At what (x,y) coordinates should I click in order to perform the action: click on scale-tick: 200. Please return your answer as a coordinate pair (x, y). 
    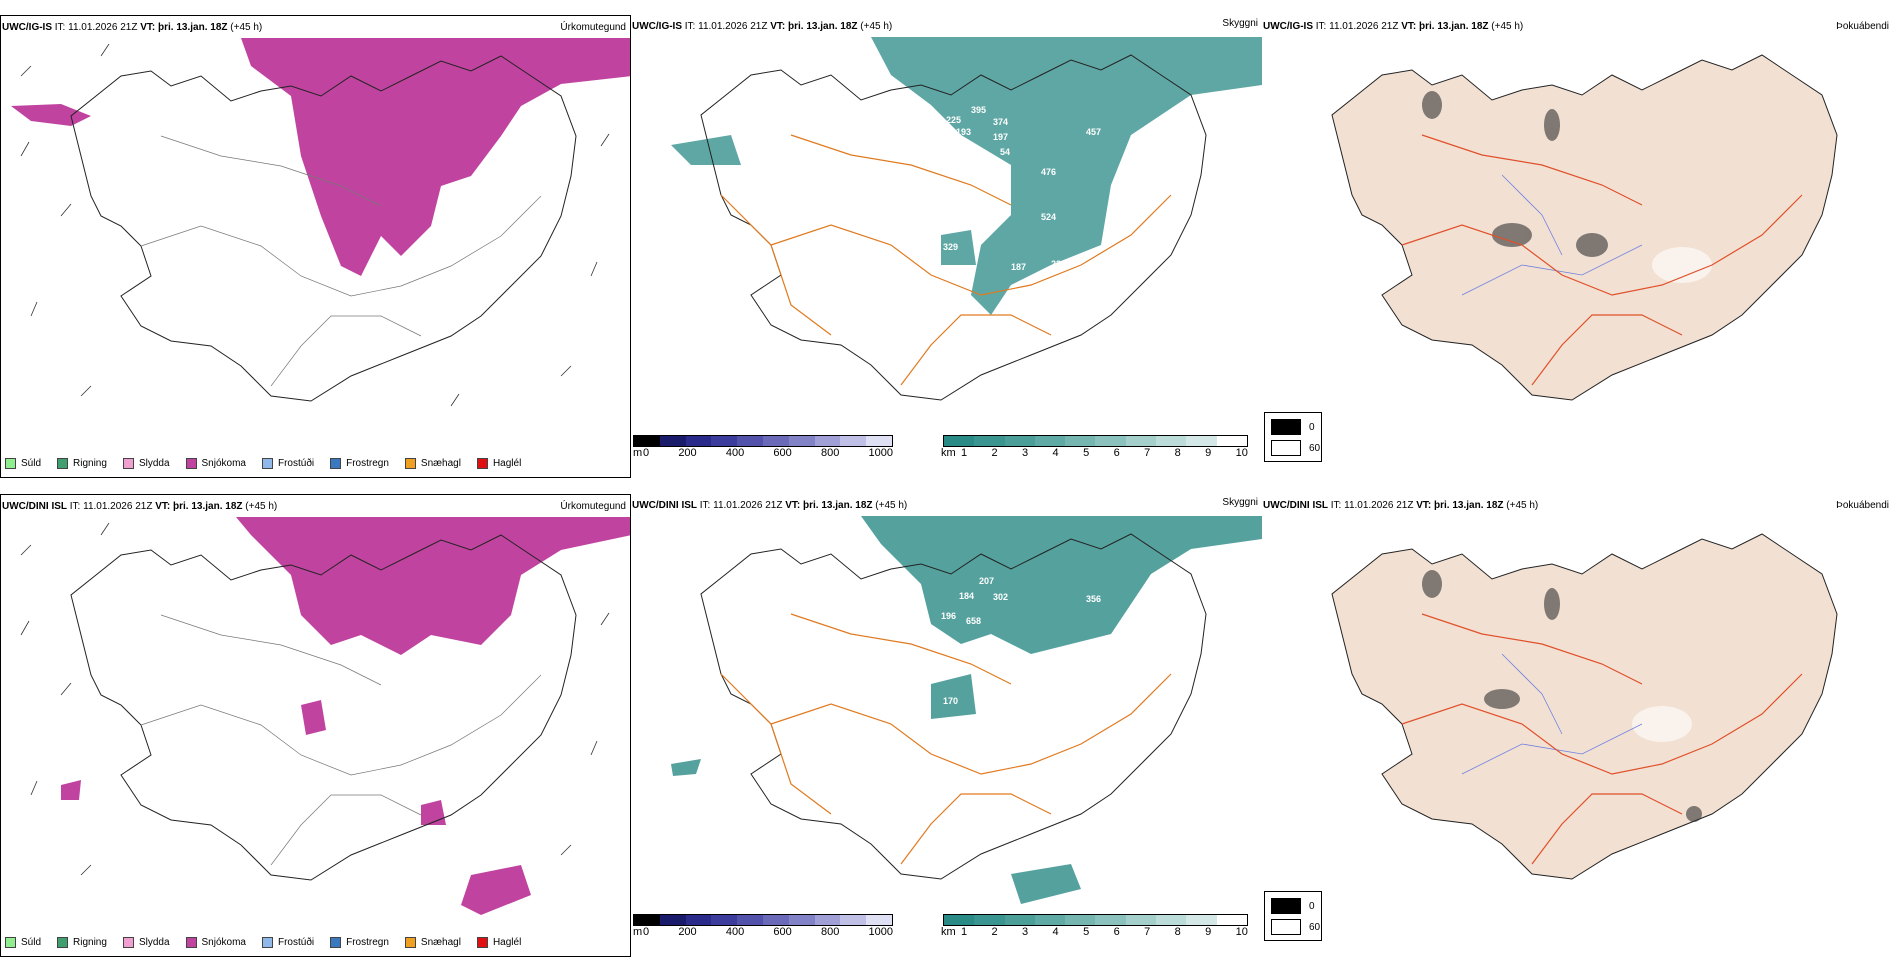
    Looking at the image, I should click on (687, 453).